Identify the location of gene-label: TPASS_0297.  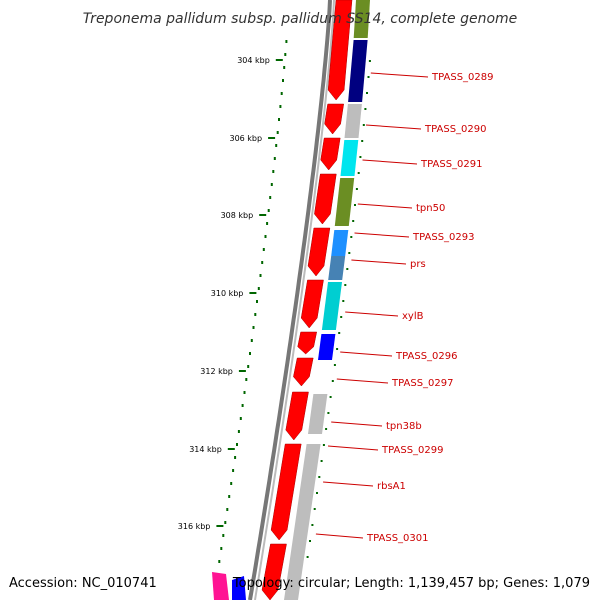
(422, 383).